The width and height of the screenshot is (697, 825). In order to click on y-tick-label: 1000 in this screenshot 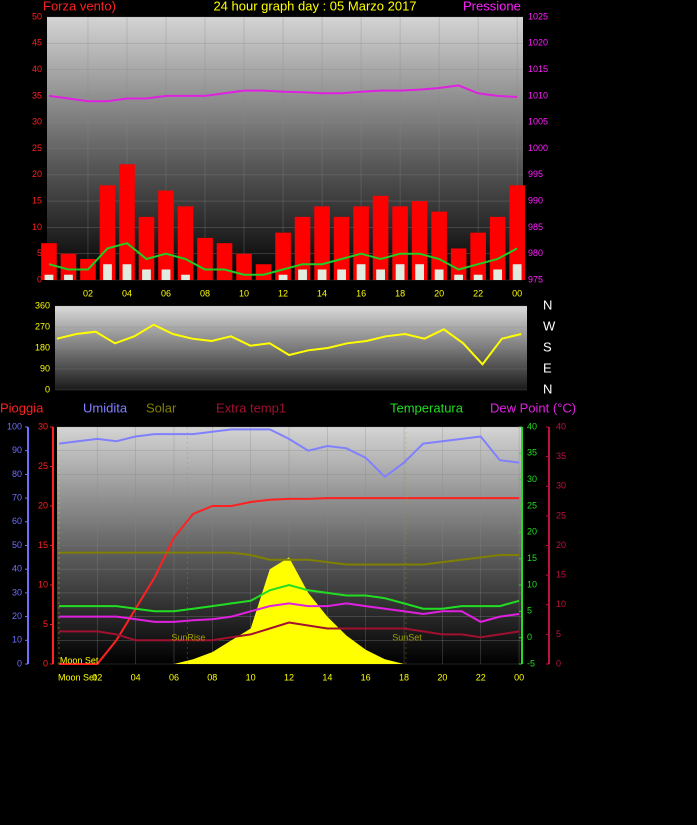, I will do `click(538, 148)`.